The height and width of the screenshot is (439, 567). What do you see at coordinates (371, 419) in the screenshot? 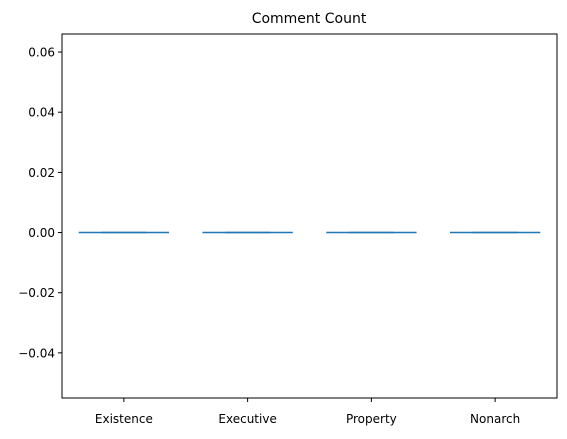
I see `x-tick-label: Property` at bounding box center [371, 419].